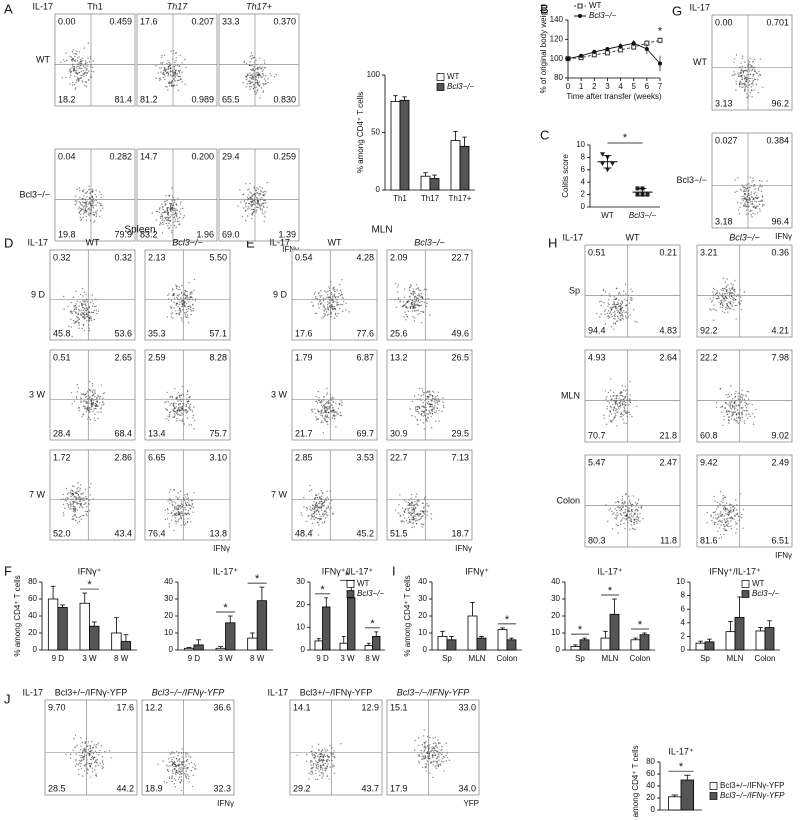 The image size is (800, 820). What do you see at coordinates (304, 457) in the screenshot?
I see `quadrant-percent: 2.85` at bounding box center [304, 457].